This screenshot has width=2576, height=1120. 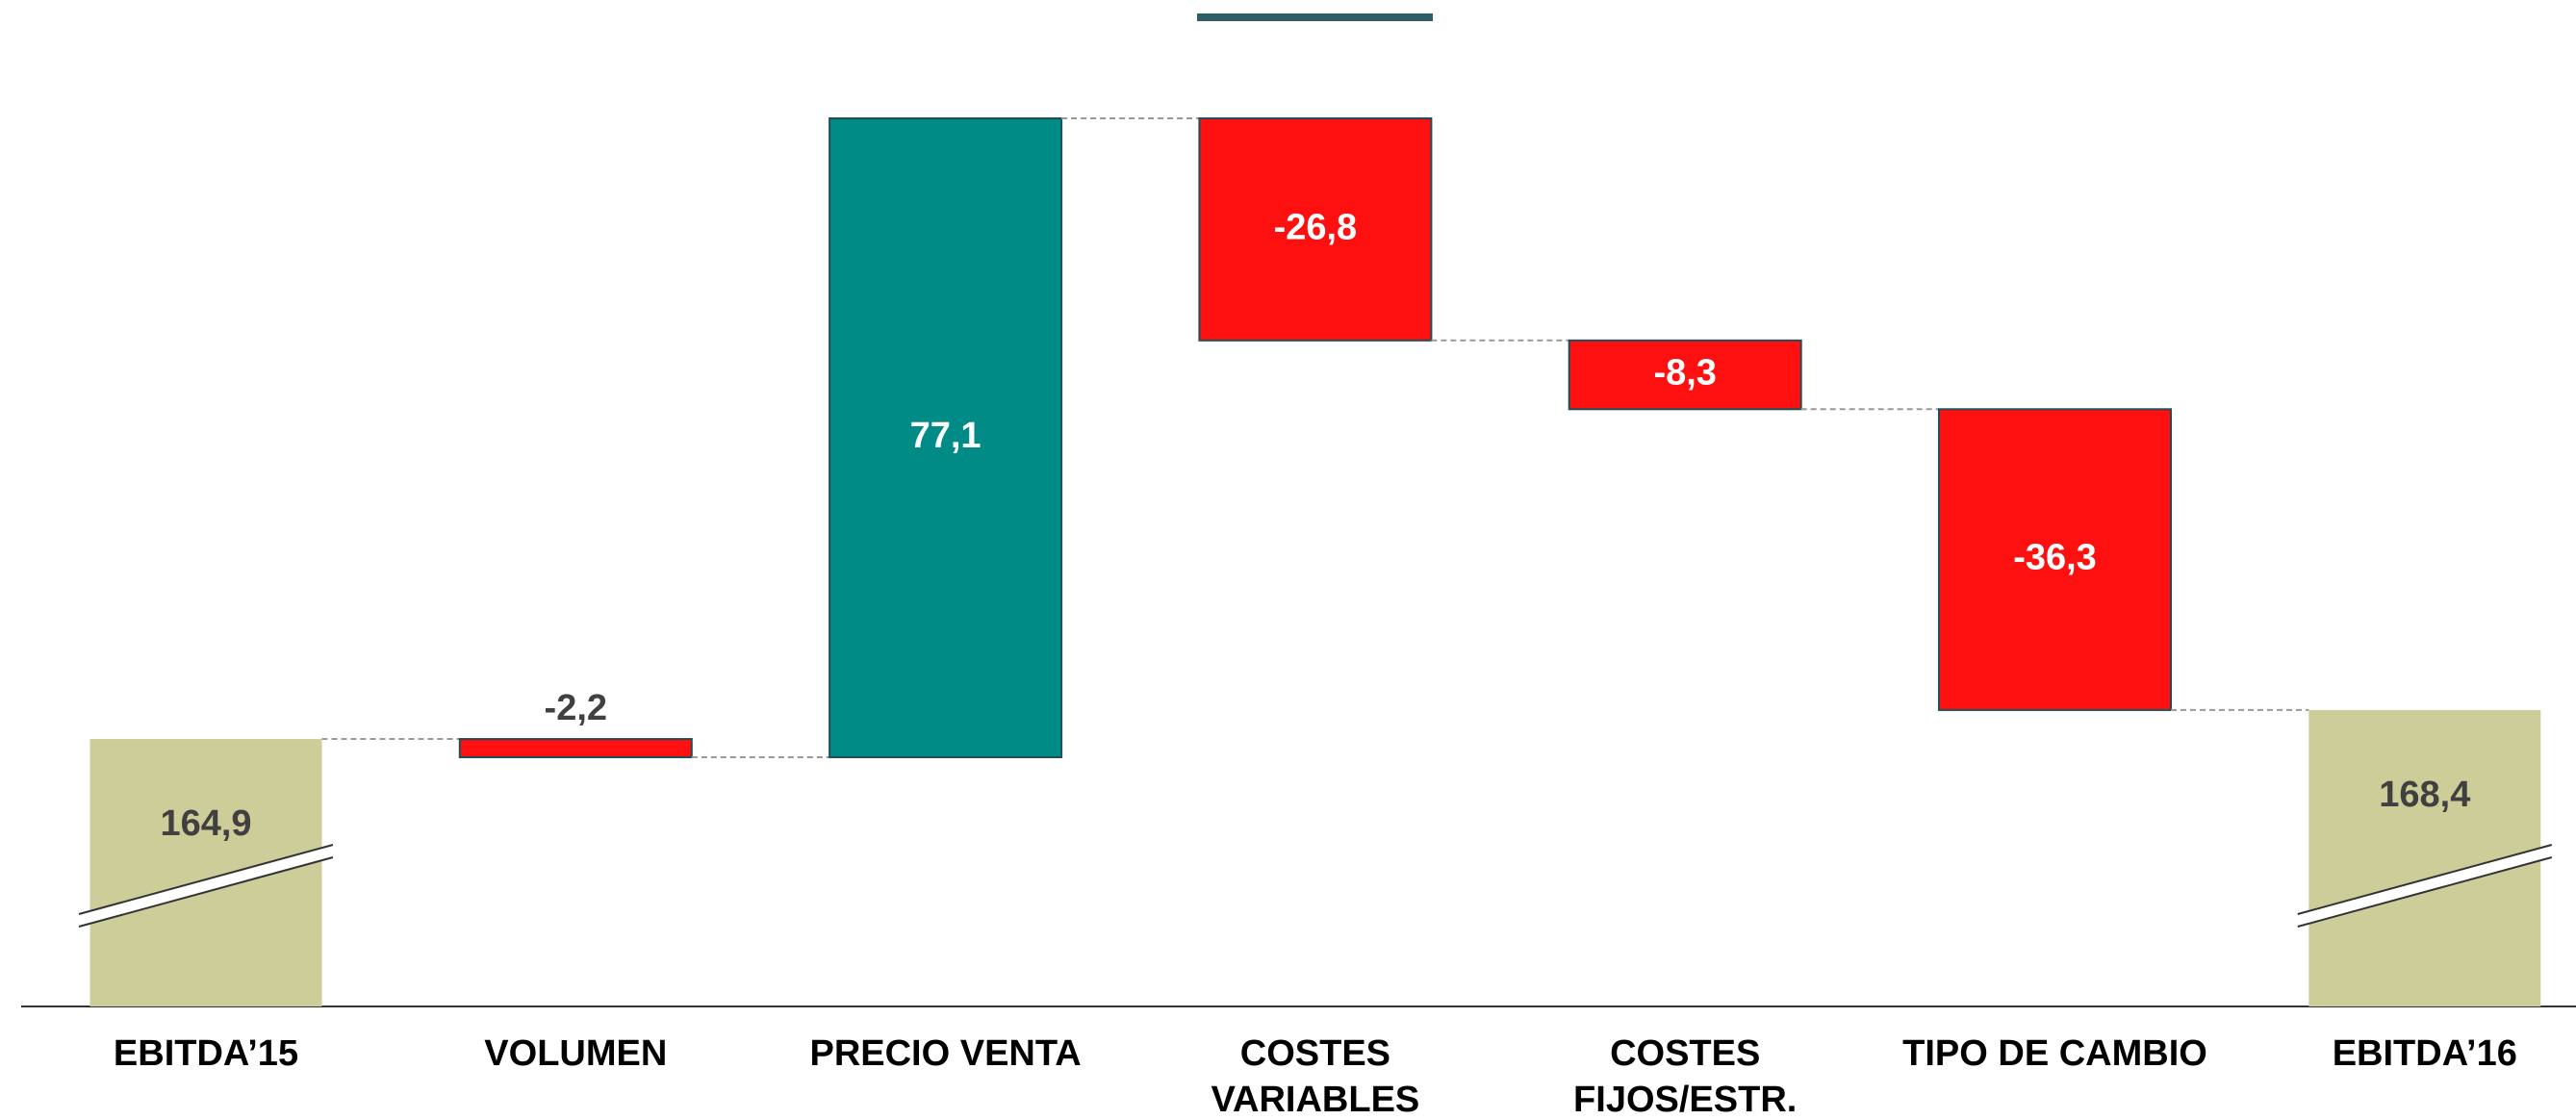 What do you see at coordinates (945, 1053) in the screenshot?
I see `x-tick-label: PRECIO VENTA` at bounding box center [945, 1053].